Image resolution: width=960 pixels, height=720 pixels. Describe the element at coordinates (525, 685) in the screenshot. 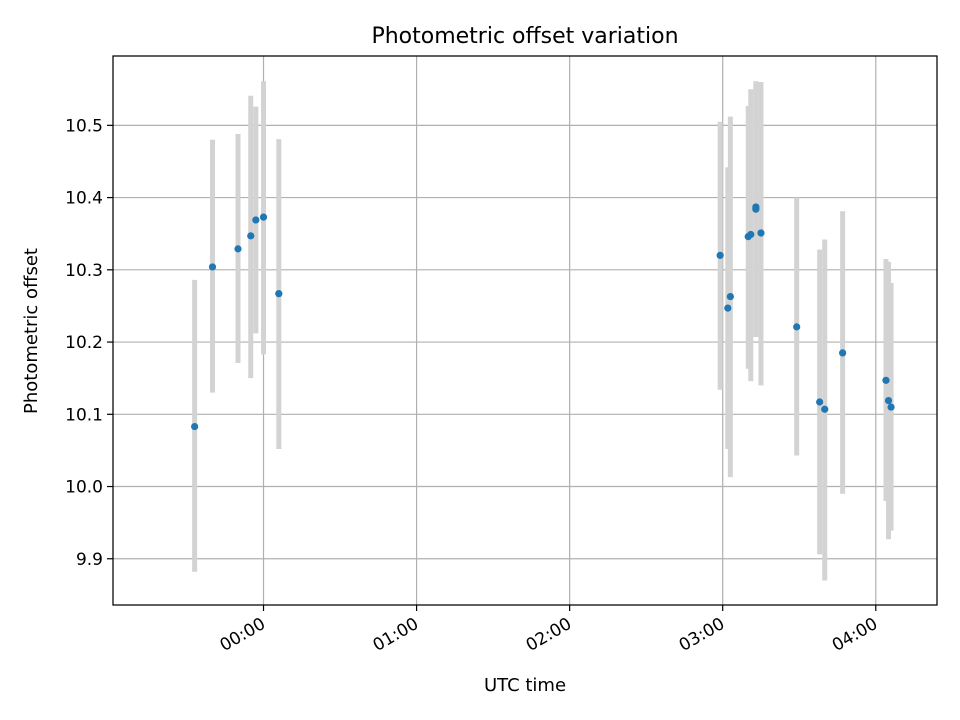

I see `x-axis-label: UTC time` at that location.